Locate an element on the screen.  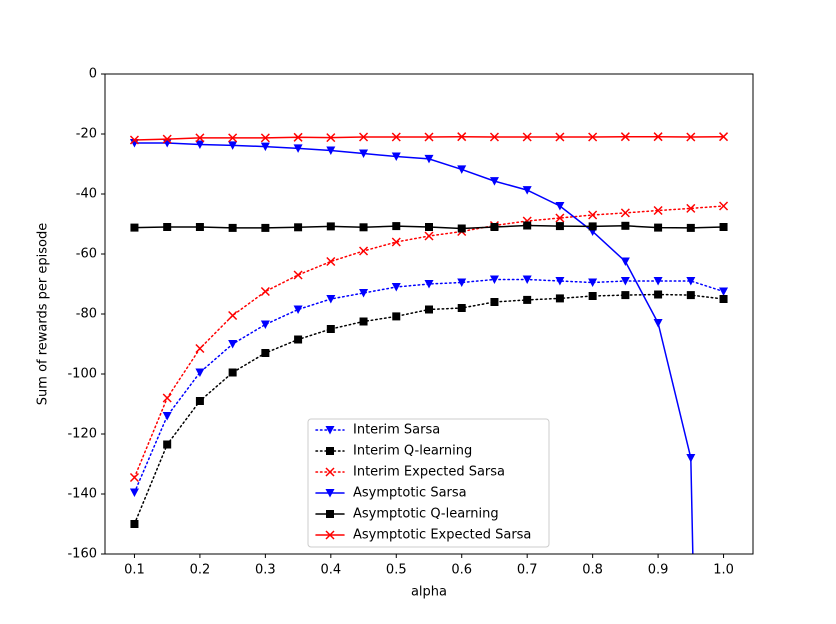
x-tick-label: 0.9 is located at coordinates (658, 570).